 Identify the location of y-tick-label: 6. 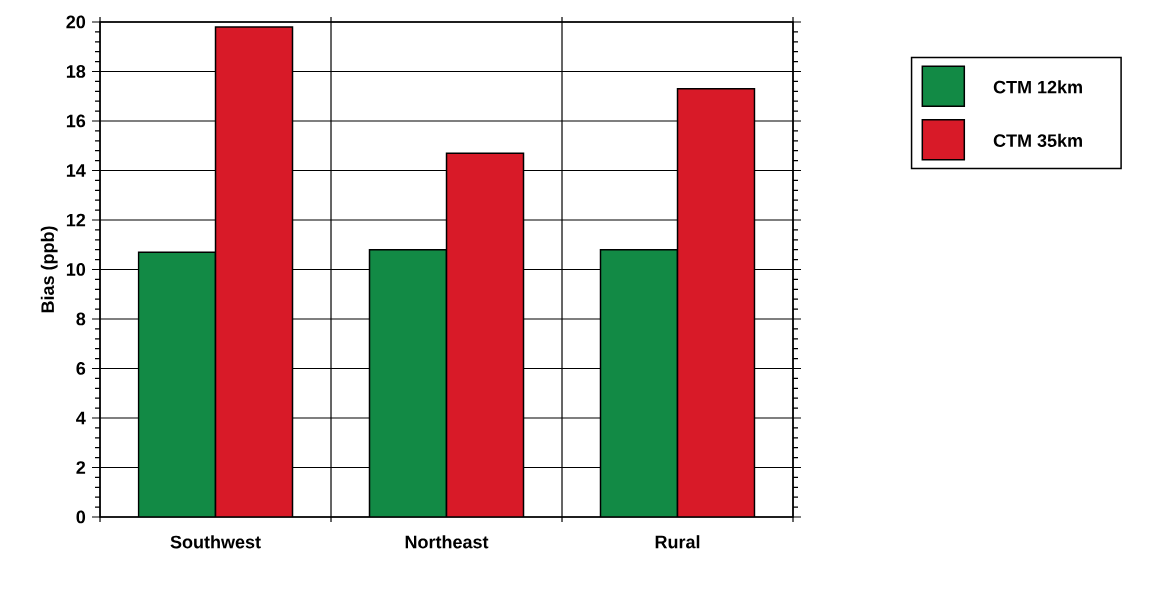
(81, 368).